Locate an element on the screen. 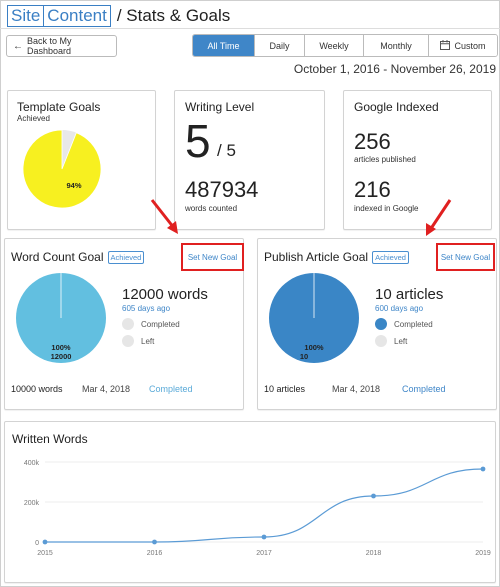  articles-published-label: articles published is located at coordinates (385, 159).